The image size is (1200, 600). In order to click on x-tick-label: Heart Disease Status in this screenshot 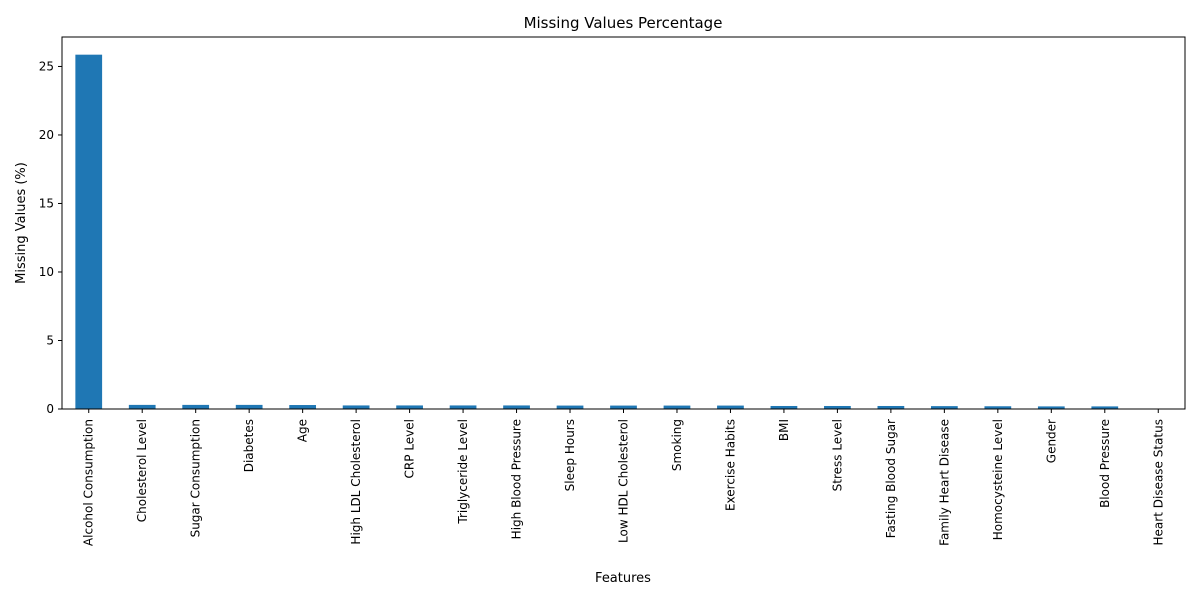, I will do `click(1158, 482)`.